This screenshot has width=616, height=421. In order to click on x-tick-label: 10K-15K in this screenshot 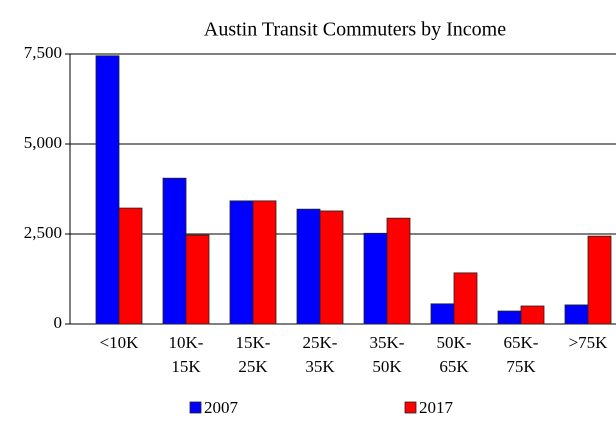, I will do `click(186, 354)`.